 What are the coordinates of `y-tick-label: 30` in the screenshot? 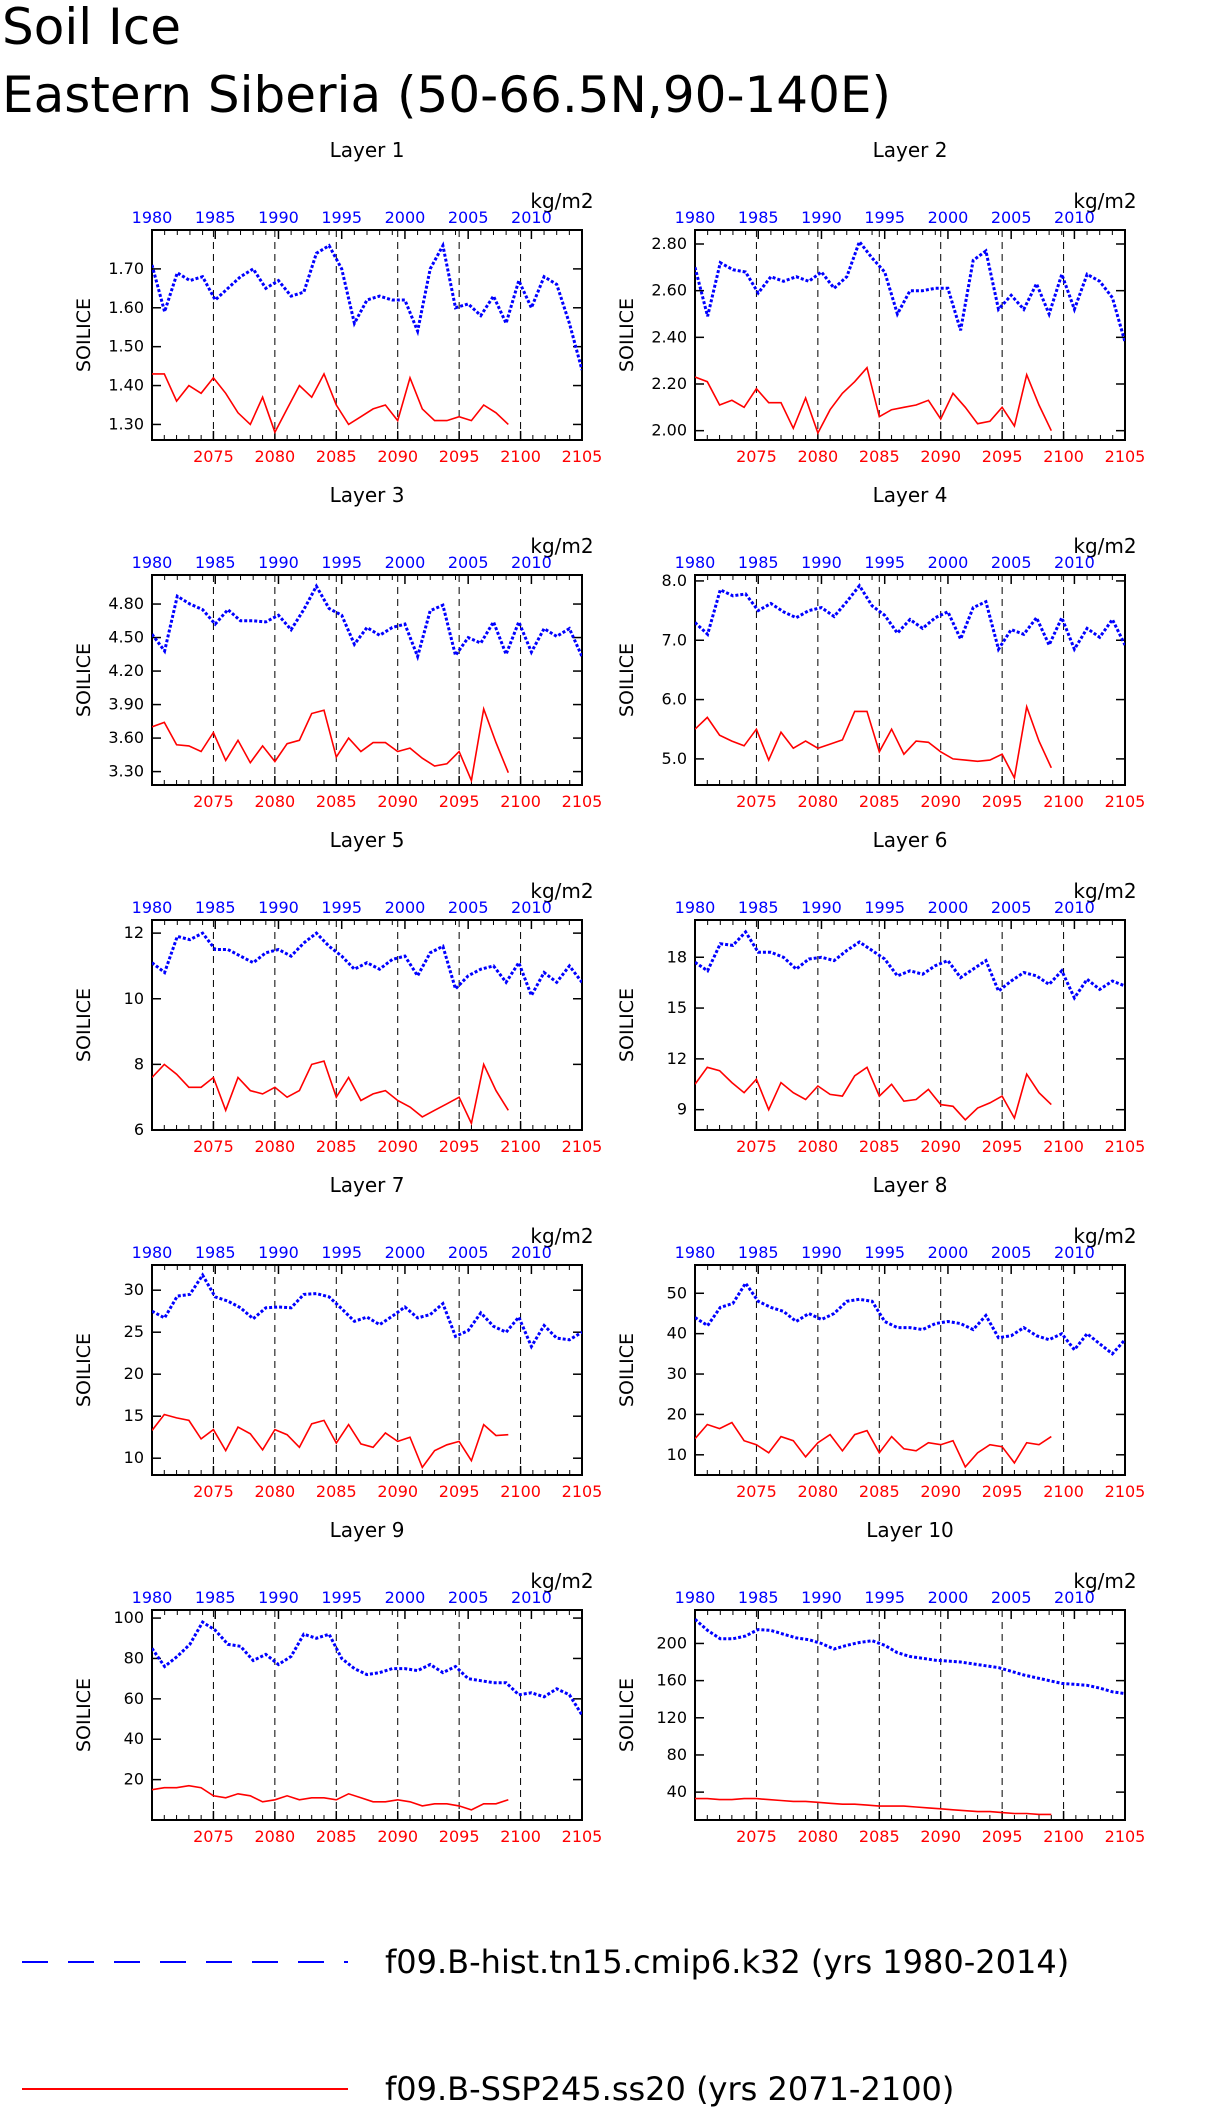 It's located at (677, 1373).